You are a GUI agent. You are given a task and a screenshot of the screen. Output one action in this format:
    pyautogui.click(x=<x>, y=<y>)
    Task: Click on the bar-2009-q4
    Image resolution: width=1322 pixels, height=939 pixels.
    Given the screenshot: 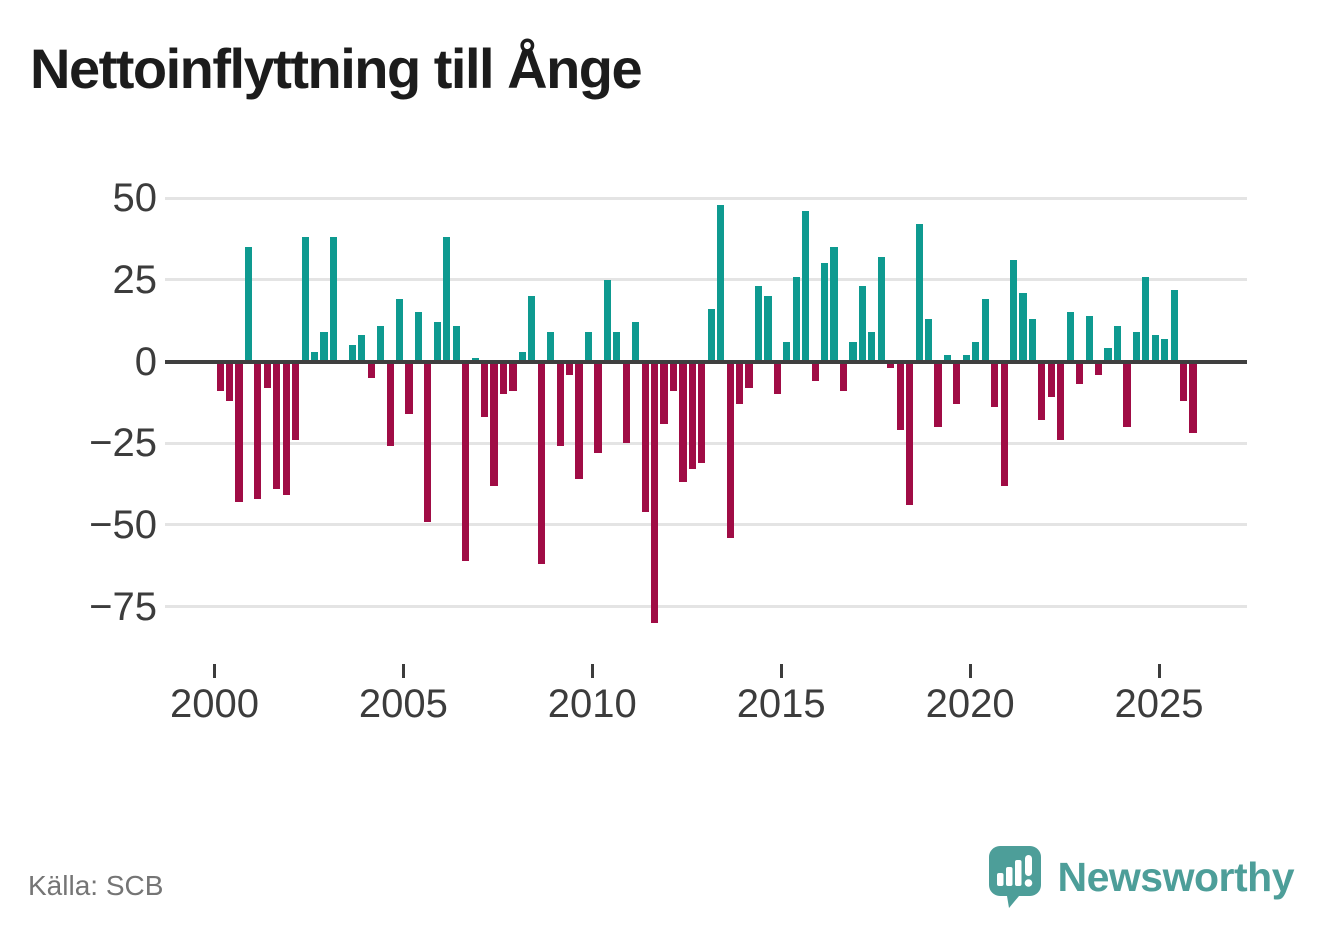 What is the action you would take?
    pyautogui.click(x=588, y=347)
    